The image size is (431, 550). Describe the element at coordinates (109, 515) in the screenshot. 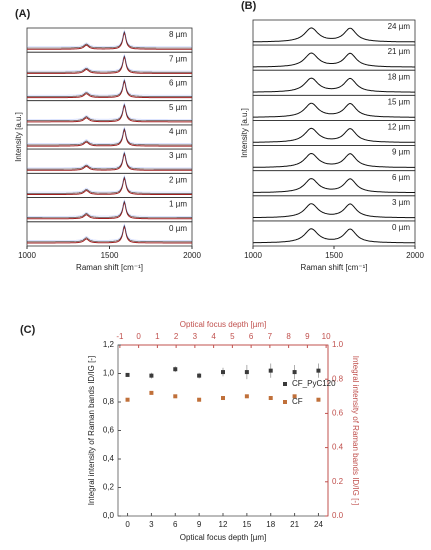

I see `y-tick-label: 0,0` at that location.